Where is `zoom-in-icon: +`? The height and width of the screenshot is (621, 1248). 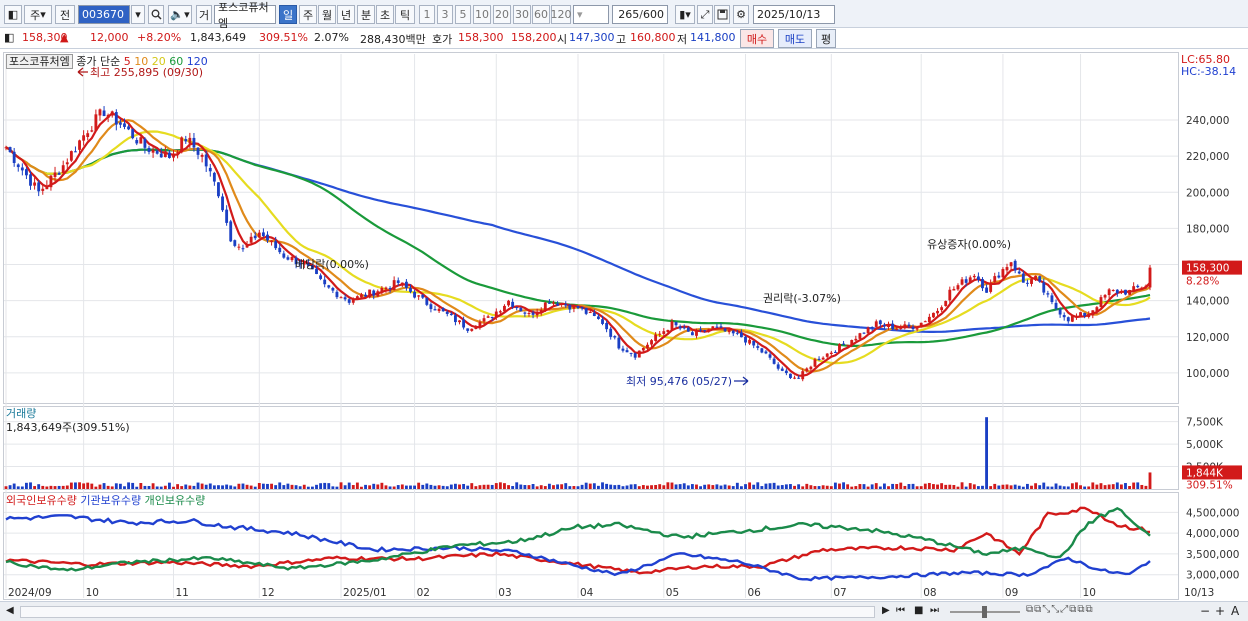 zoom-in-icon: + is located at coordinates (1220, 611).